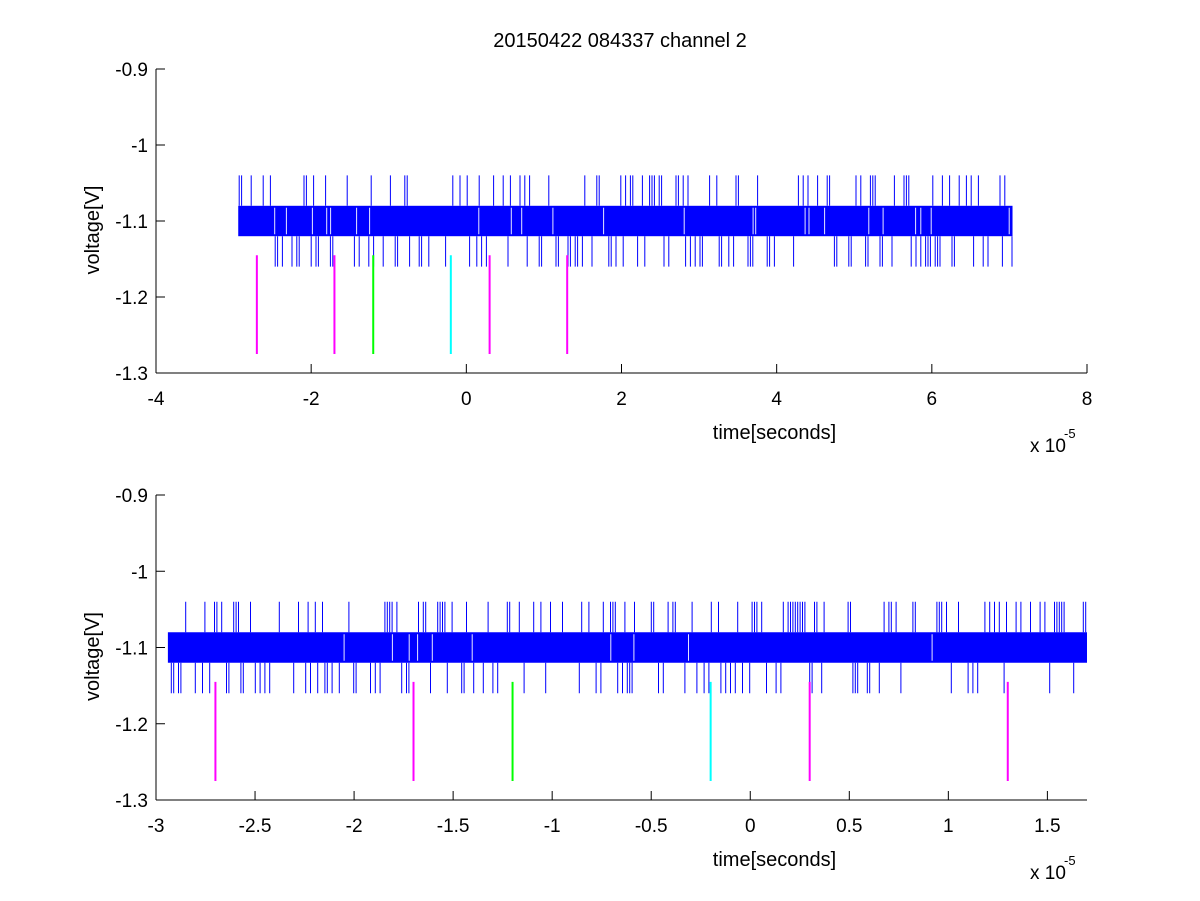 The image size is (1200, 901). What do you see at coordinates (453, 826) in the screenshot?
I see `x-tick-label: -1.5` at bounding box center [453, 826].